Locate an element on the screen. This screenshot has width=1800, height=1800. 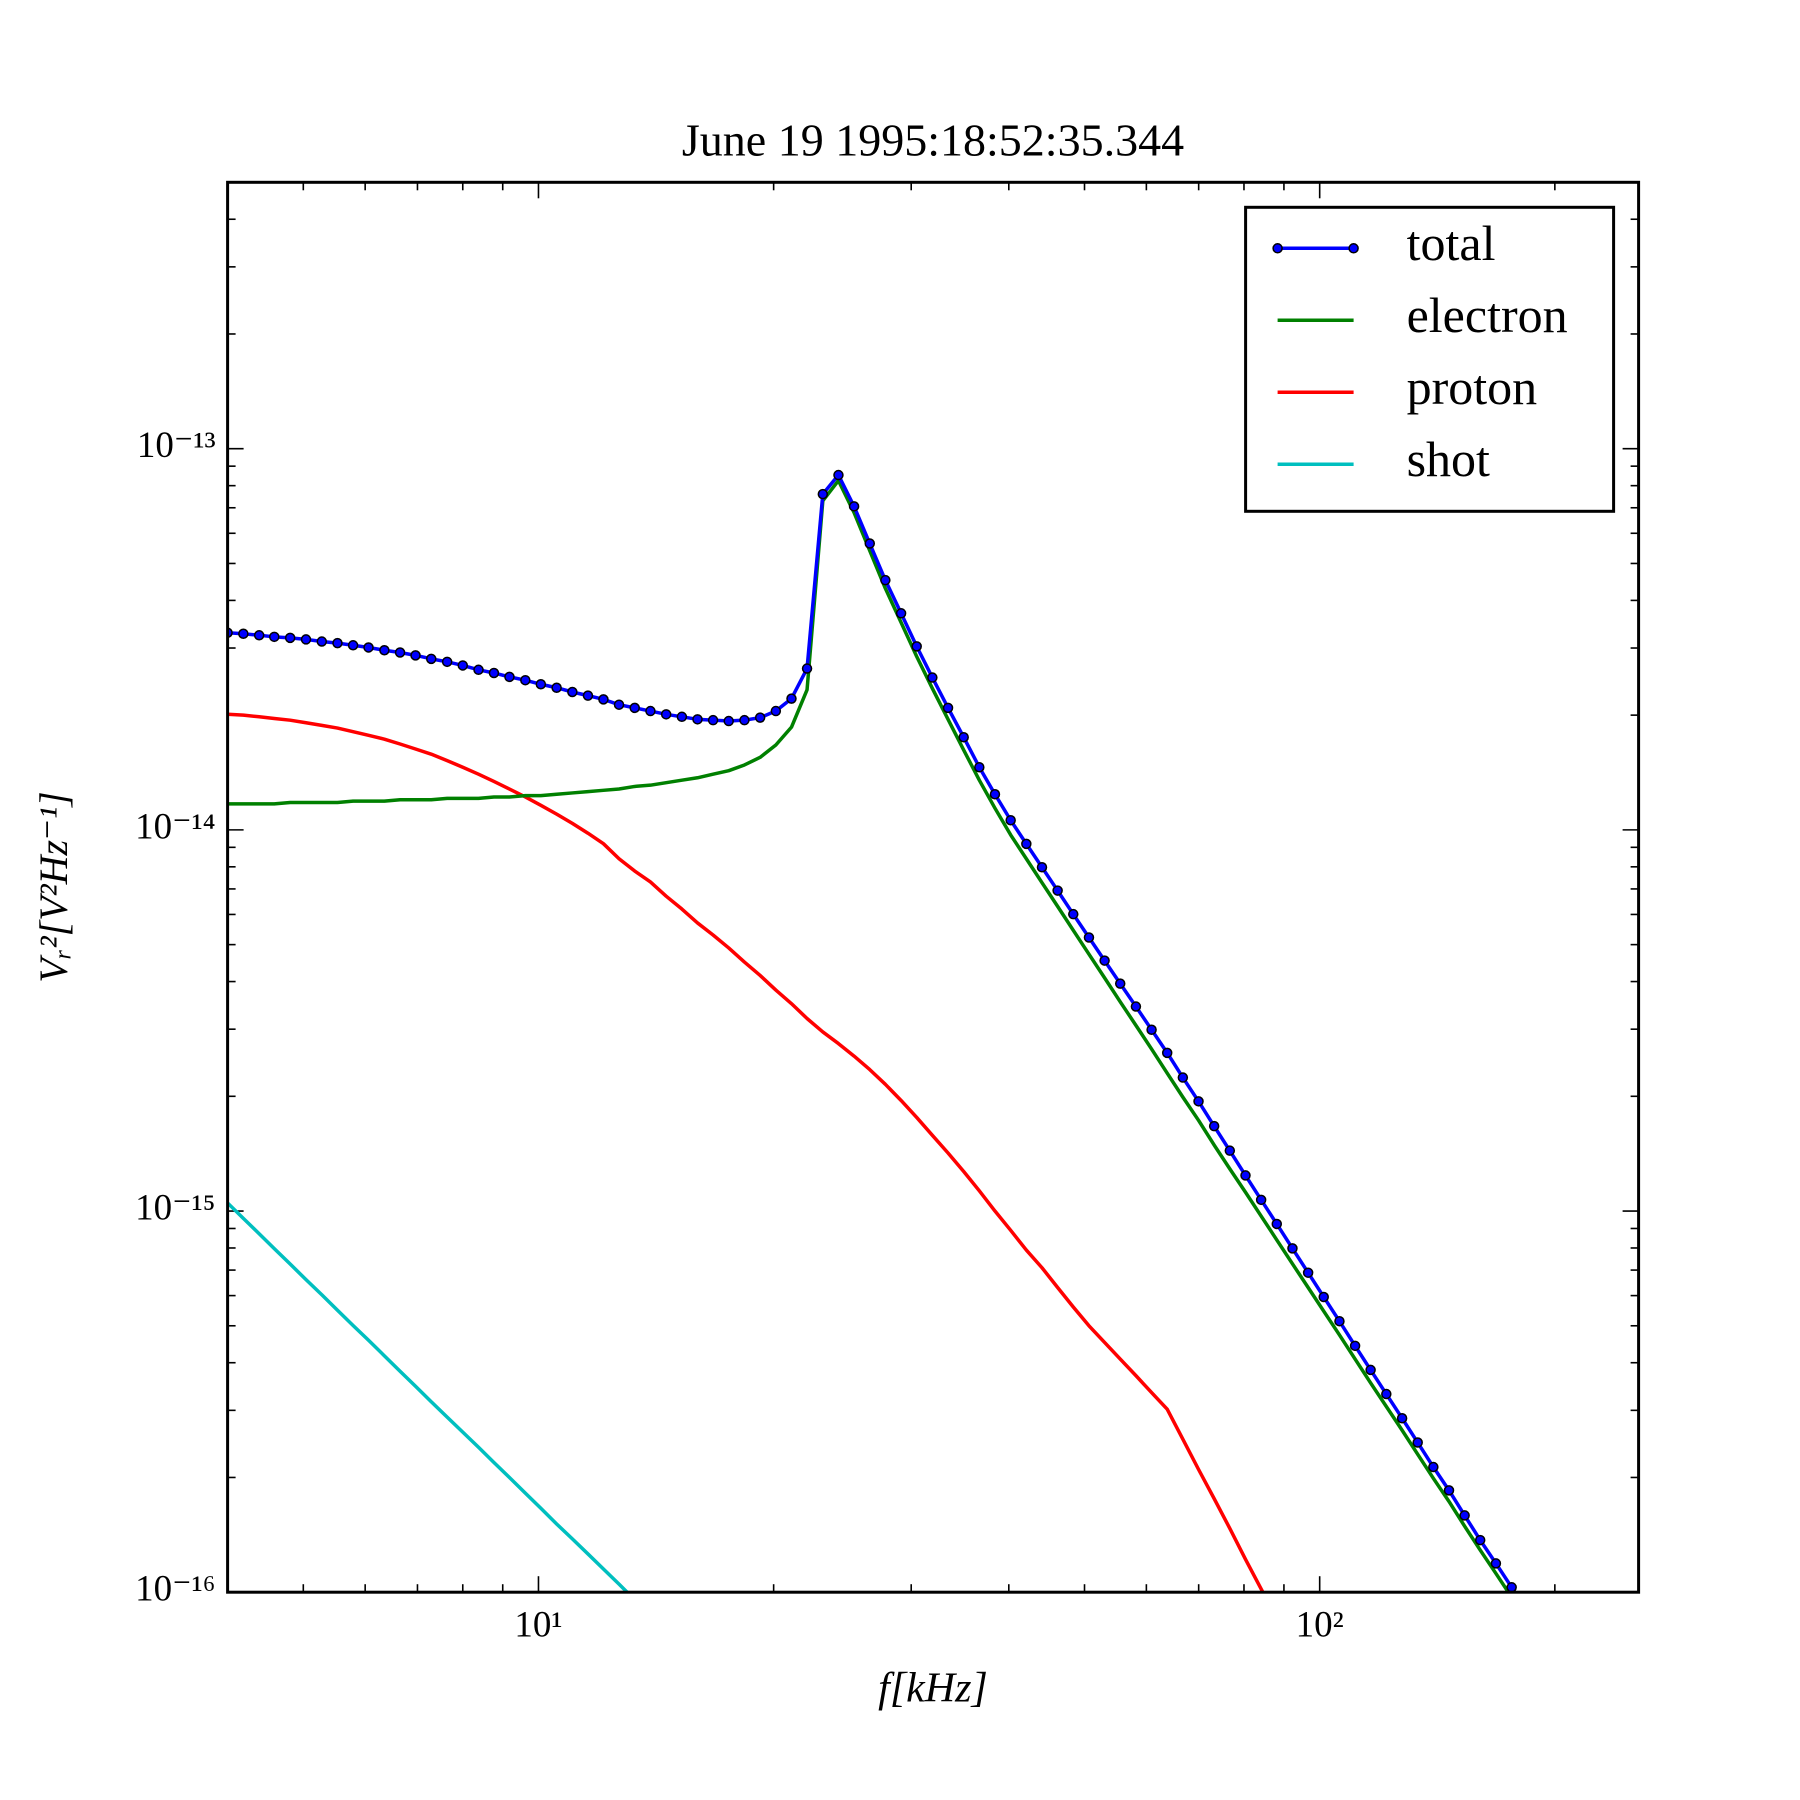
y-axis-label: Vᵣ²[V²Hz⁻¹] is located at coordinates (53, 886).